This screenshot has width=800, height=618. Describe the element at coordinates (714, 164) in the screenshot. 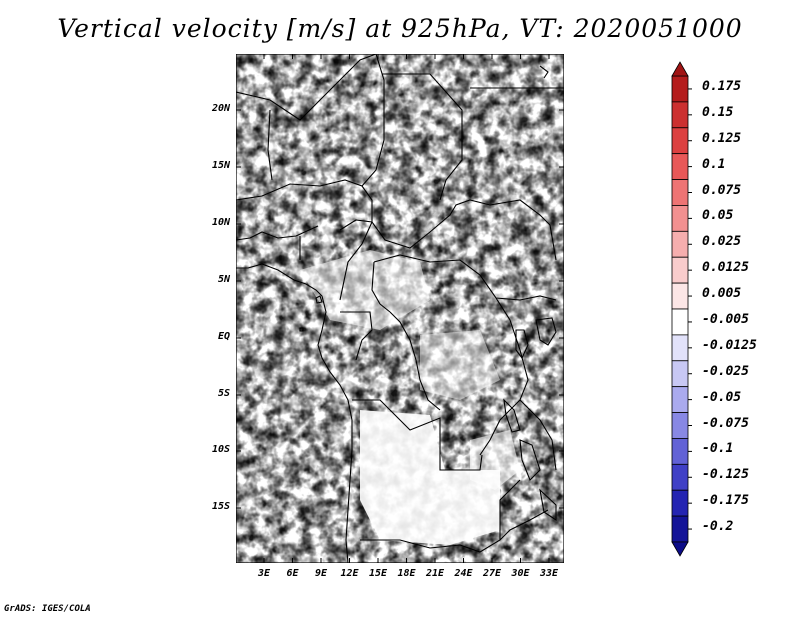

I see `colorbar-label: 0.1` at that location.